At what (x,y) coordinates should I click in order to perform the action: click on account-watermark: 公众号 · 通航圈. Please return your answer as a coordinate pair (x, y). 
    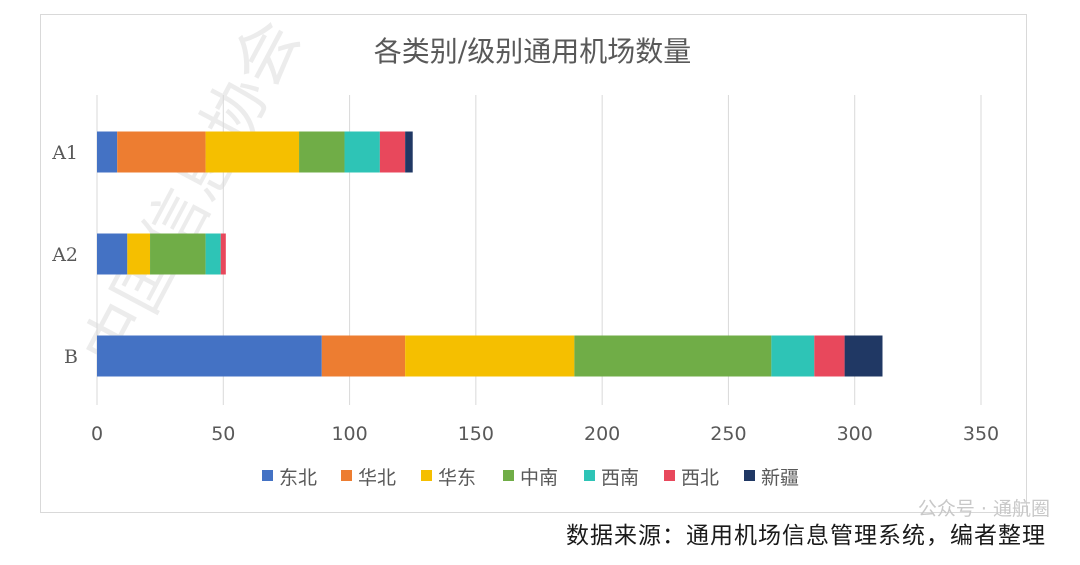
    Looking at the image, I should click on (983, 509).